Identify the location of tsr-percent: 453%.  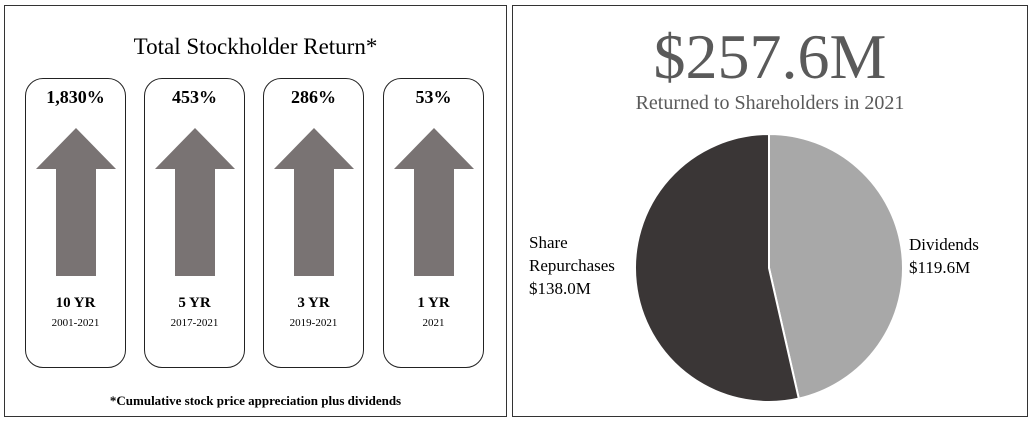
(194, 97).